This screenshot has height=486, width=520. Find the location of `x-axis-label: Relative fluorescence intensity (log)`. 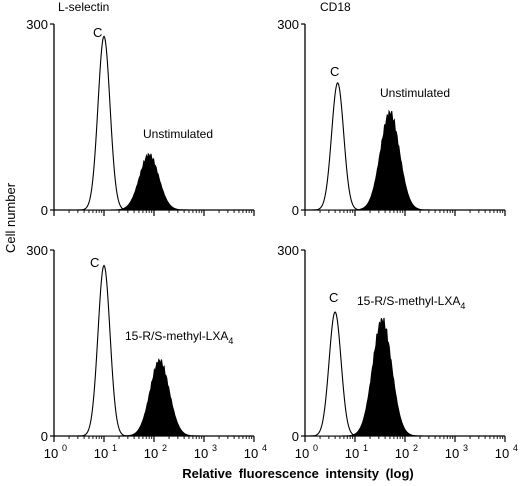

x-axis-label: Relative fluorescence intensity (log) is located at coordinates (298, 473).